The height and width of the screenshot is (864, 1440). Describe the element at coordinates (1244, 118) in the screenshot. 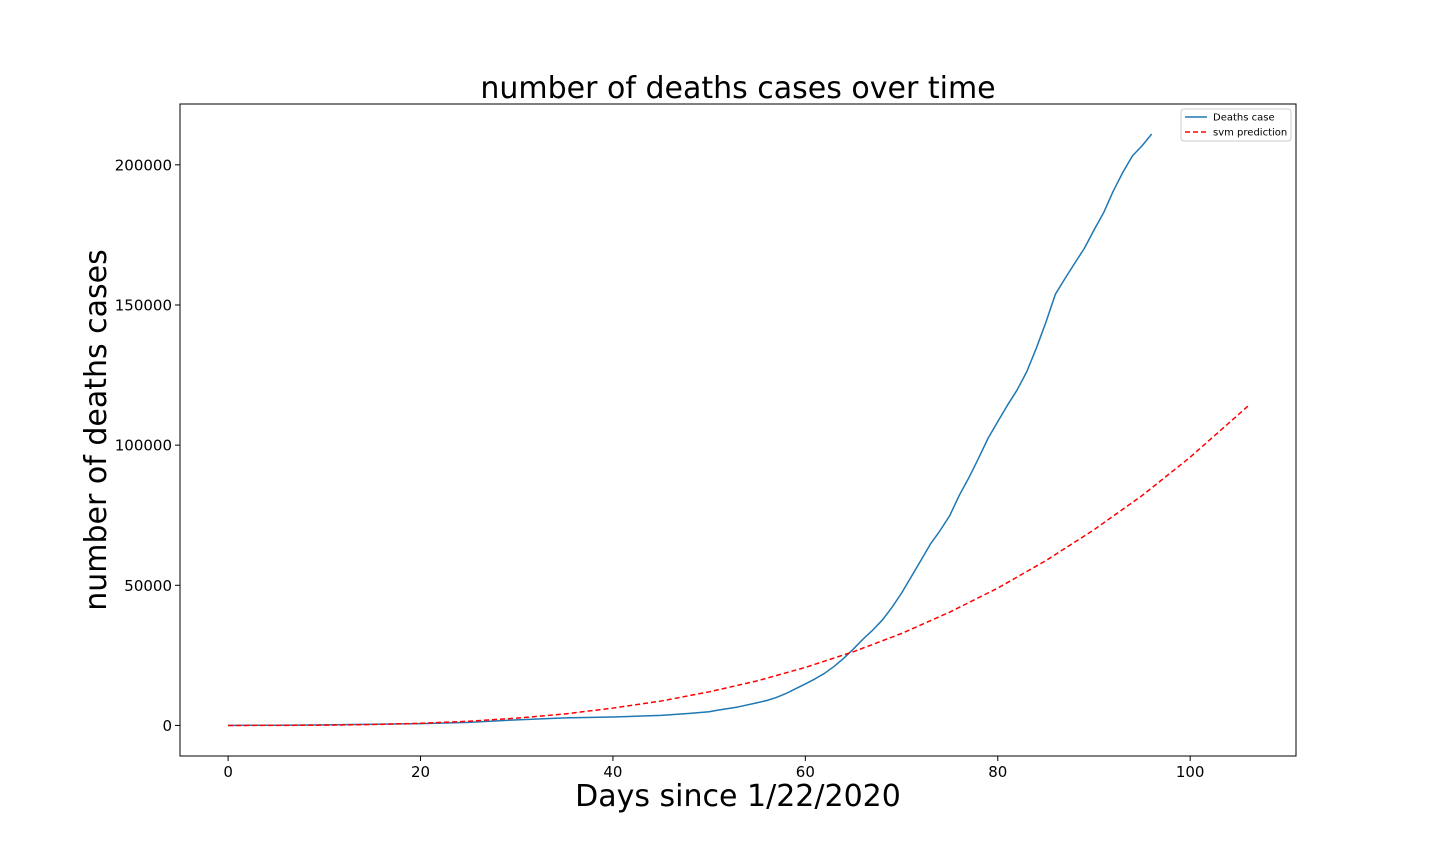

I see `legend-label-deaths-case: Deaths case` at that location.